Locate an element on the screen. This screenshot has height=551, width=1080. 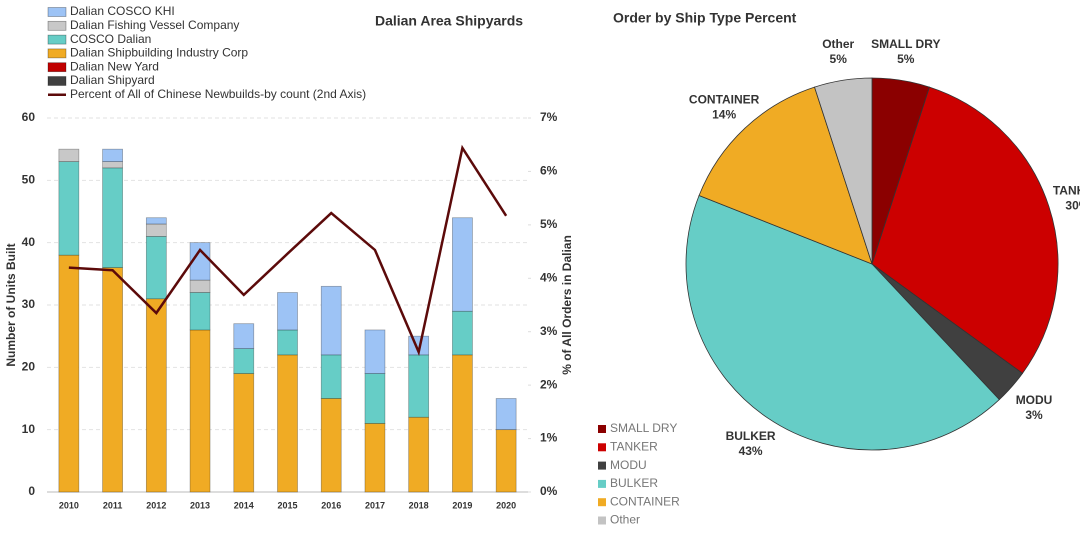
pie-value-label: 30% is located at coordinates (1072, 205).